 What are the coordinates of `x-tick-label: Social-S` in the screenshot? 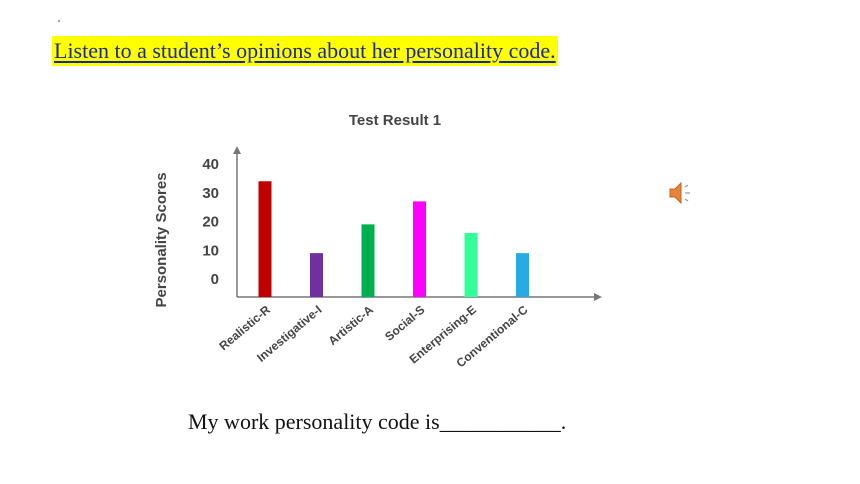 It's located at (404, 323).